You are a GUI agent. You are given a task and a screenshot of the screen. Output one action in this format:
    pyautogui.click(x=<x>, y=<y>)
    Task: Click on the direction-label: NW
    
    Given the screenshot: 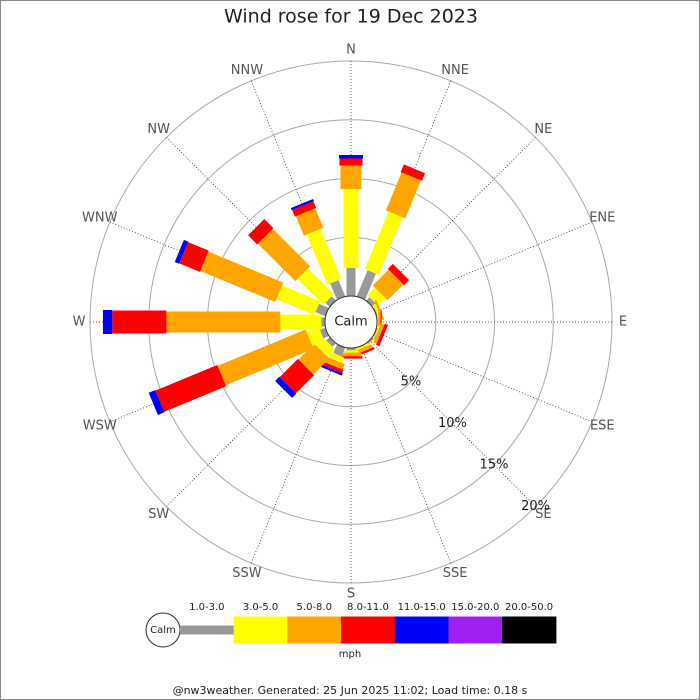 What is the action you would take?
    pyautogui.click(x=158, y=129)
    